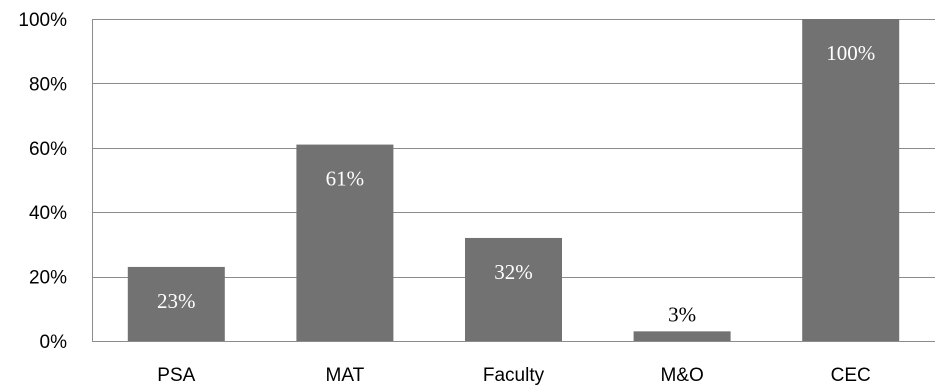  What do you see at coordinates (48, 278) in the screenshot?
I see `y-tick-label: 20%` at bounding box center [48, 278].